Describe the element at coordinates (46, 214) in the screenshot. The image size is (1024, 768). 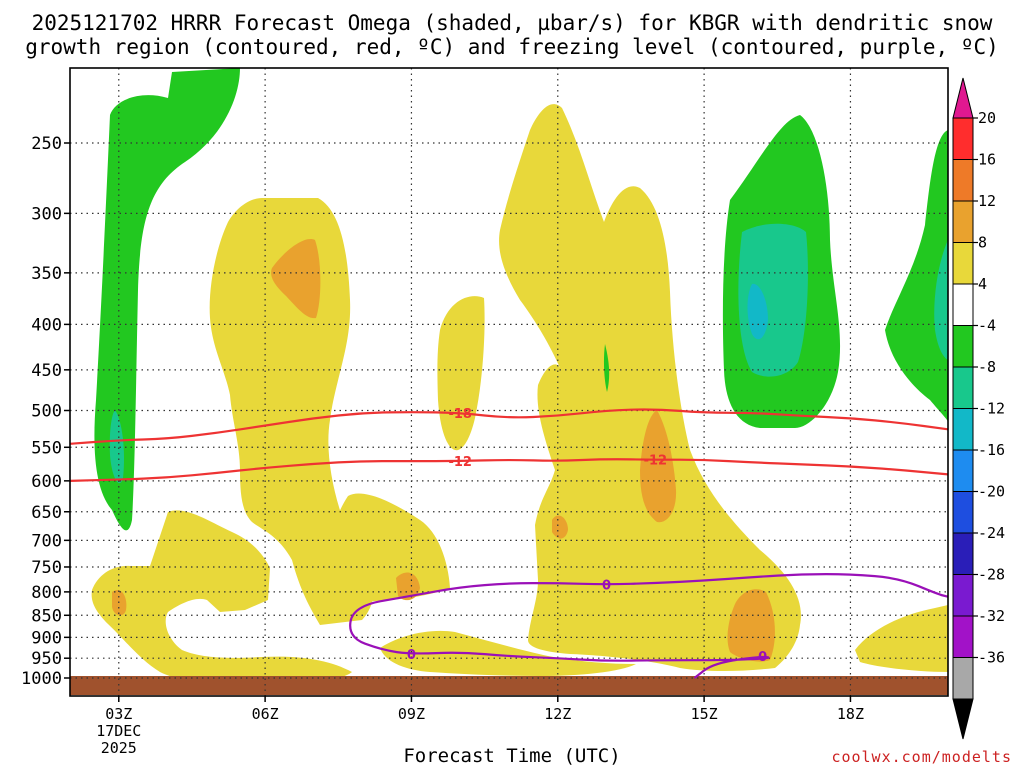
I see `ytick-label-300: 300` at that location.